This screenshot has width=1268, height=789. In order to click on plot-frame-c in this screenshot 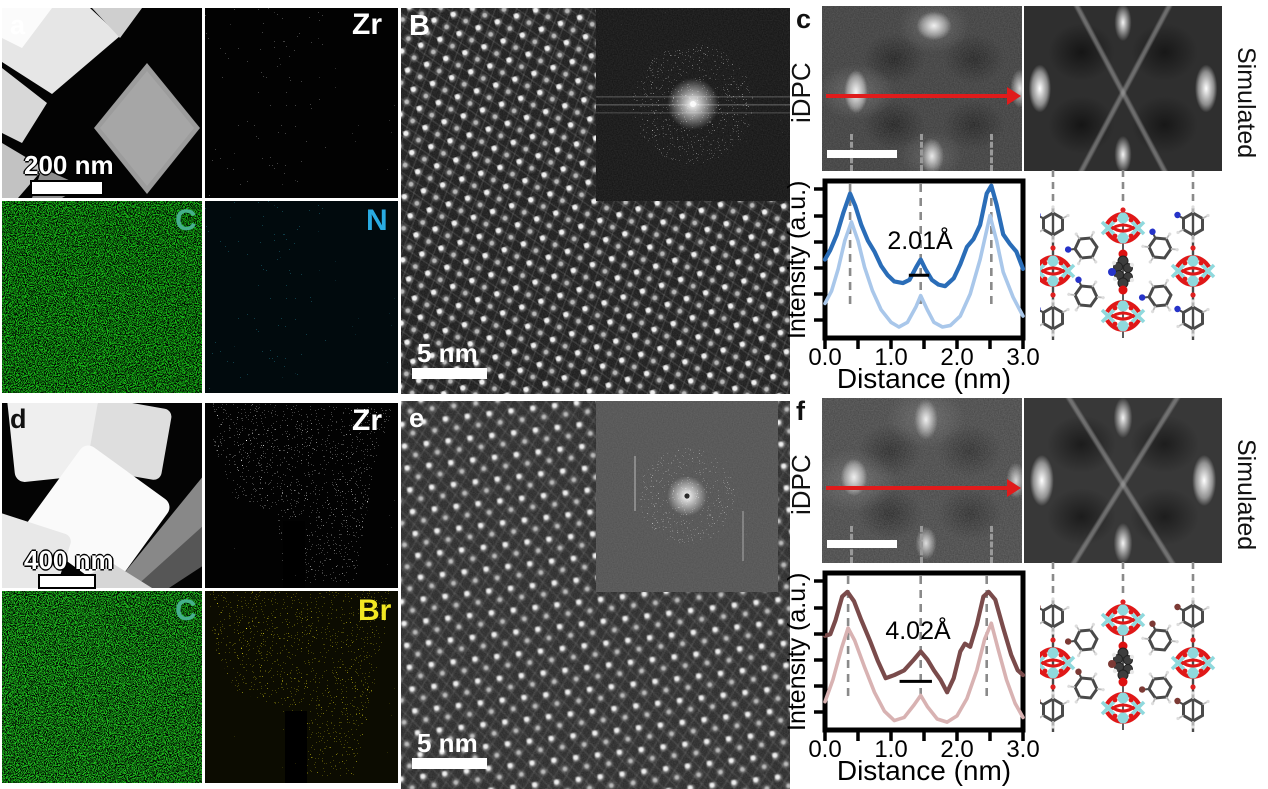, I will do `click(924, 259)`.